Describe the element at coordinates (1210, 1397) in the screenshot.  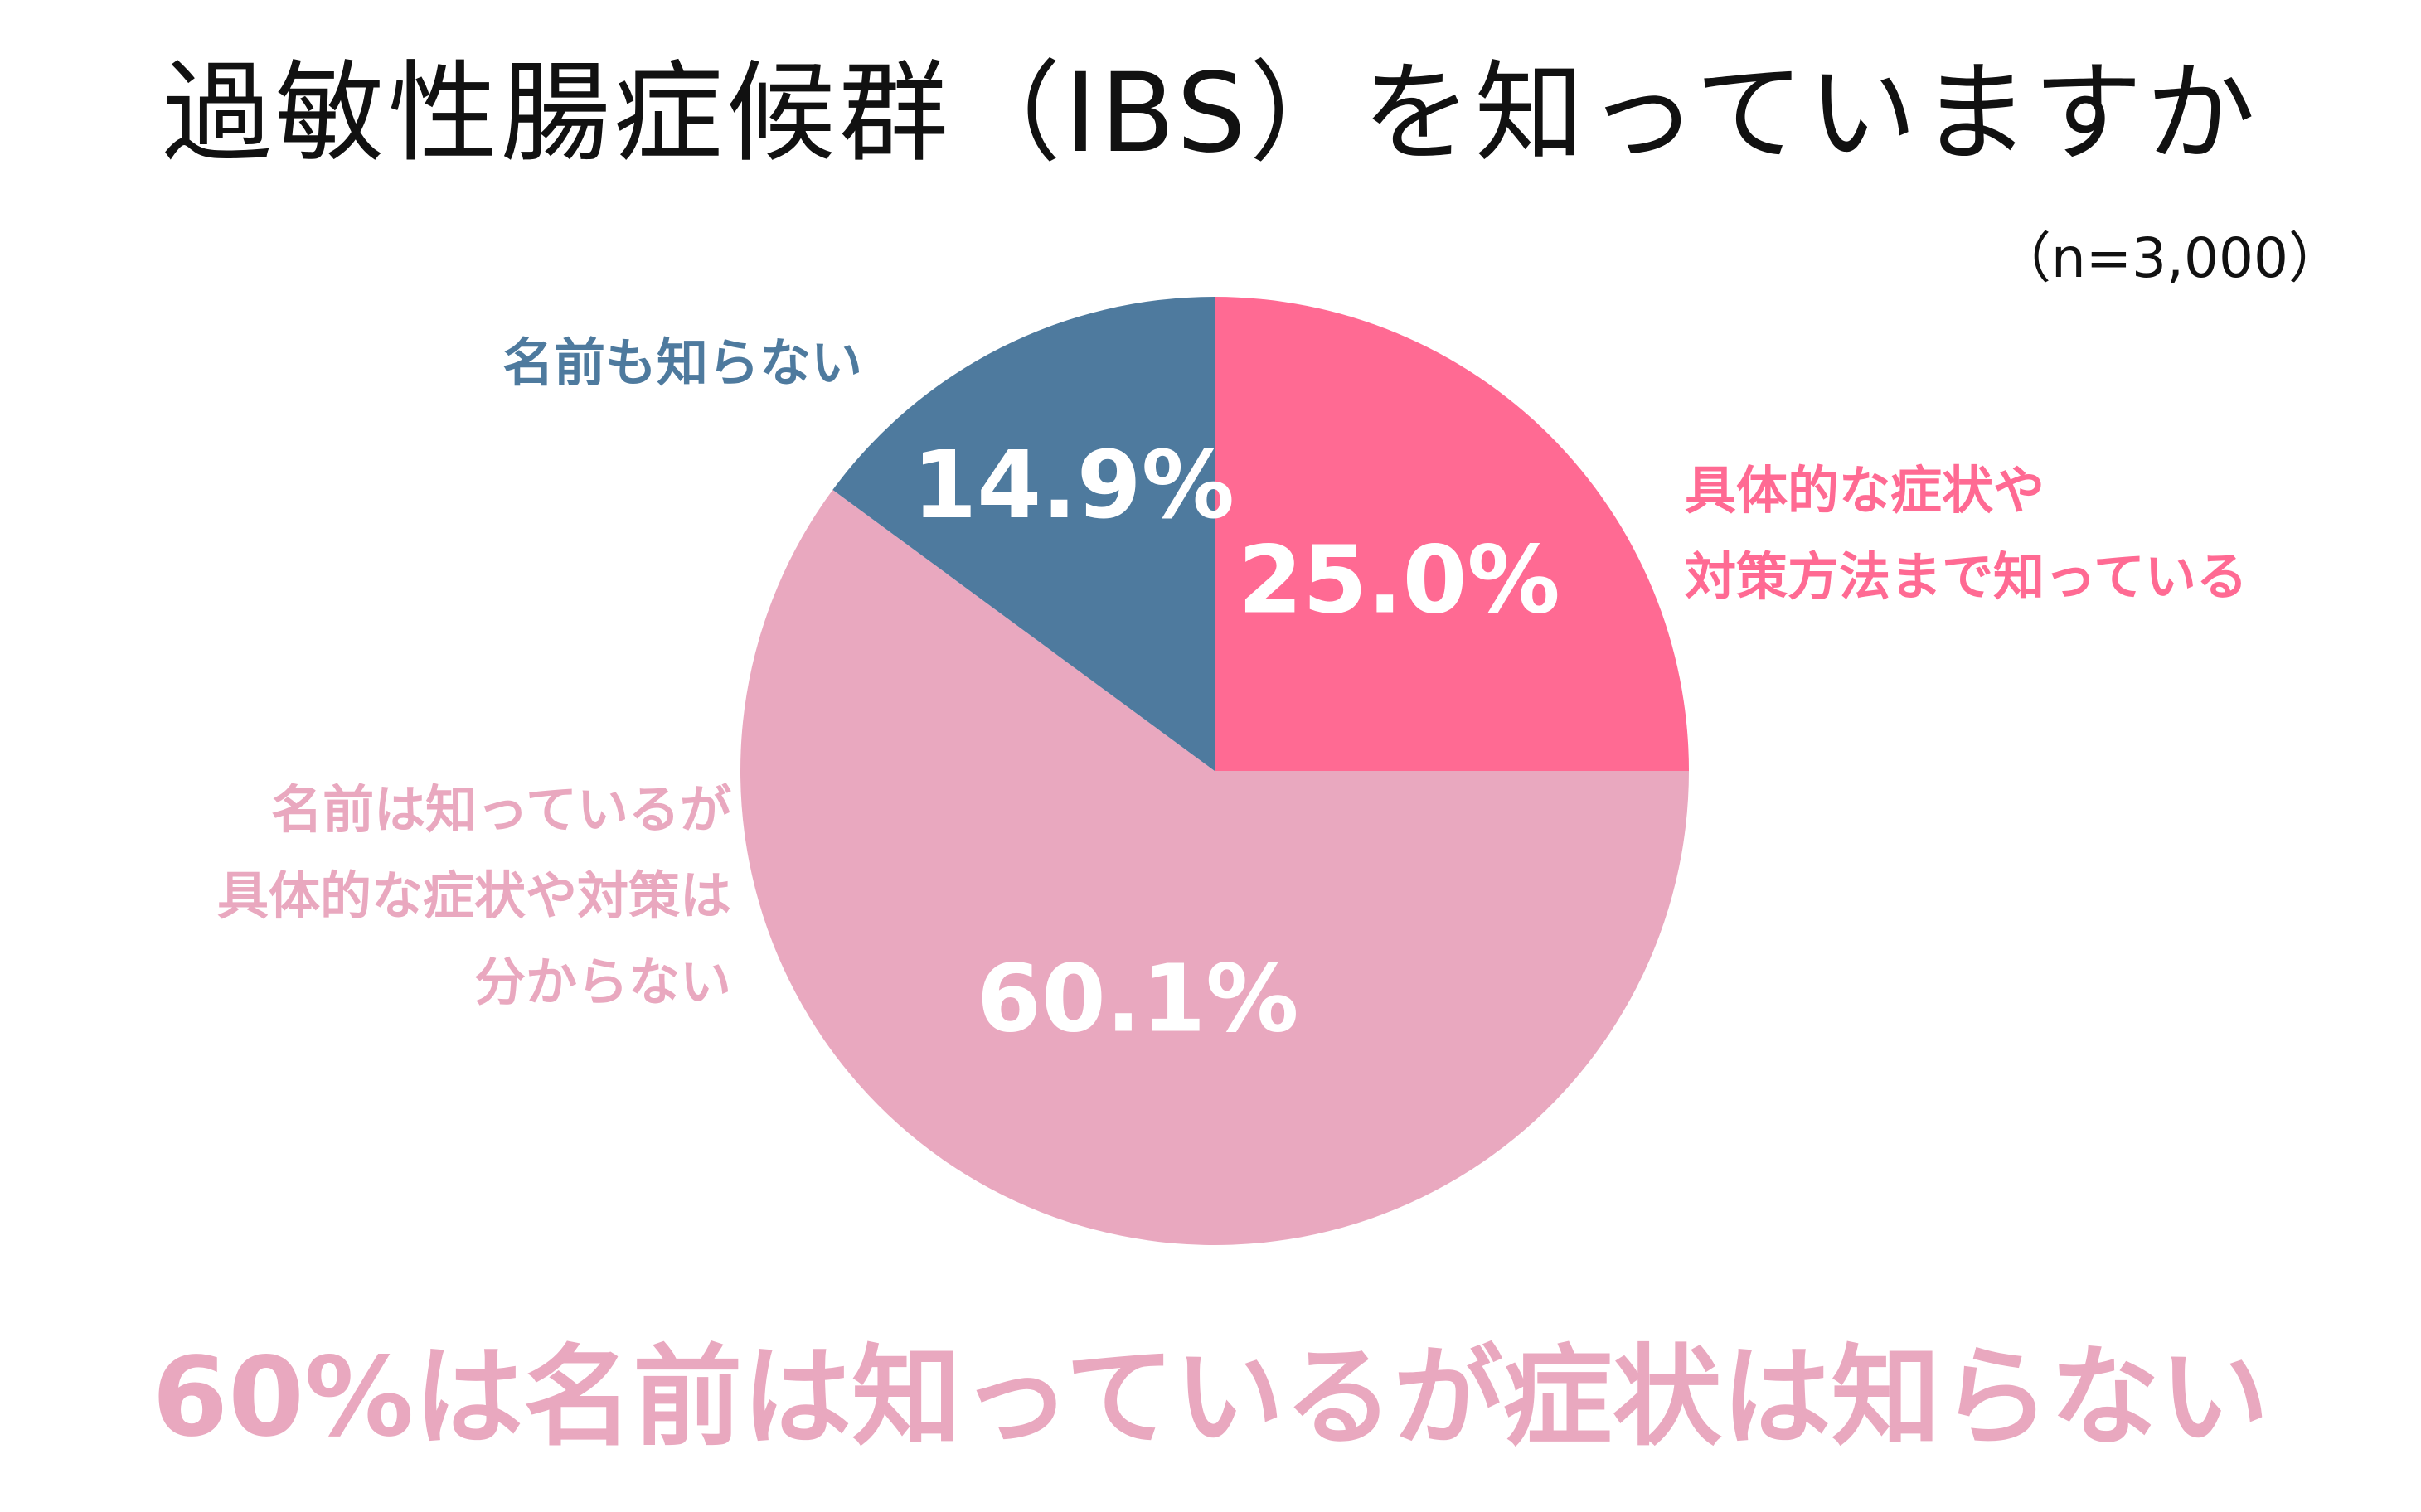
I see `headline: 60%は名前は知っているが症状は知らない` at that location.